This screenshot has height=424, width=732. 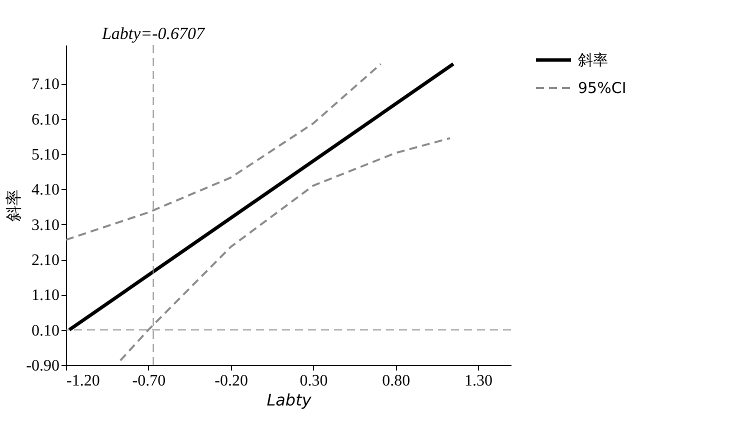 What do you see at coordinates (46, 119) in the screenshot?
I see `y-tick-label: 6.10` at bounding box center [46, 119].